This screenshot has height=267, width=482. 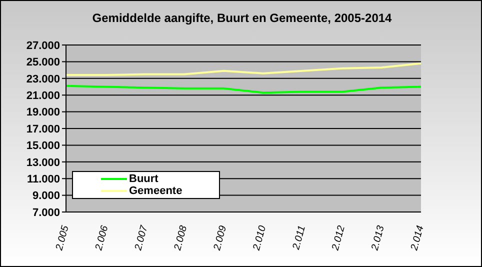 What do you see at coordinates (299, 238) in the screenshot?
I see `x-tick-label: 2.011` at bounding box center [299, 238].